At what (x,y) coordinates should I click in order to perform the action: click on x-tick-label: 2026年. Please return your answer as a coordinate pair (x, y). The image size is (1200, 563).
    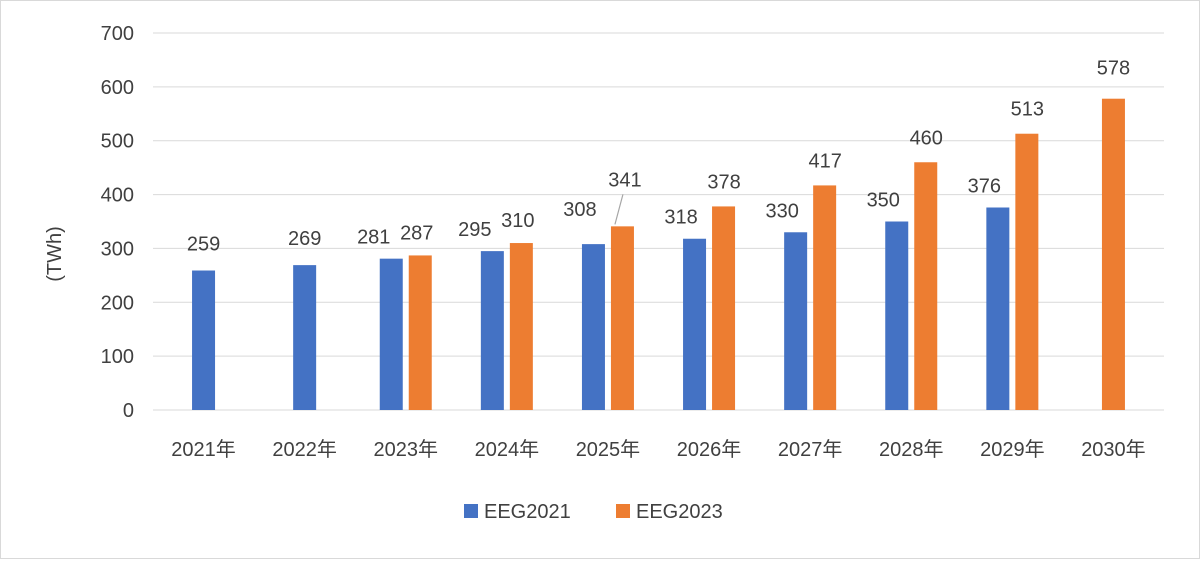
    Looking at the image, I should click on (709, 449).